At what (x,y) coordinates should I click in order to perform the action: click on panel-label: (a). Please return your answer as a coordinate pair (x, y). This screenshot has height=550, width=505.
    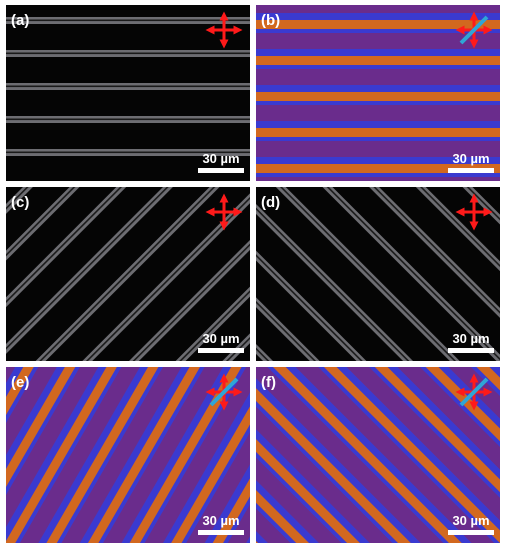
    Looking at the image, I should click on (20, 20).